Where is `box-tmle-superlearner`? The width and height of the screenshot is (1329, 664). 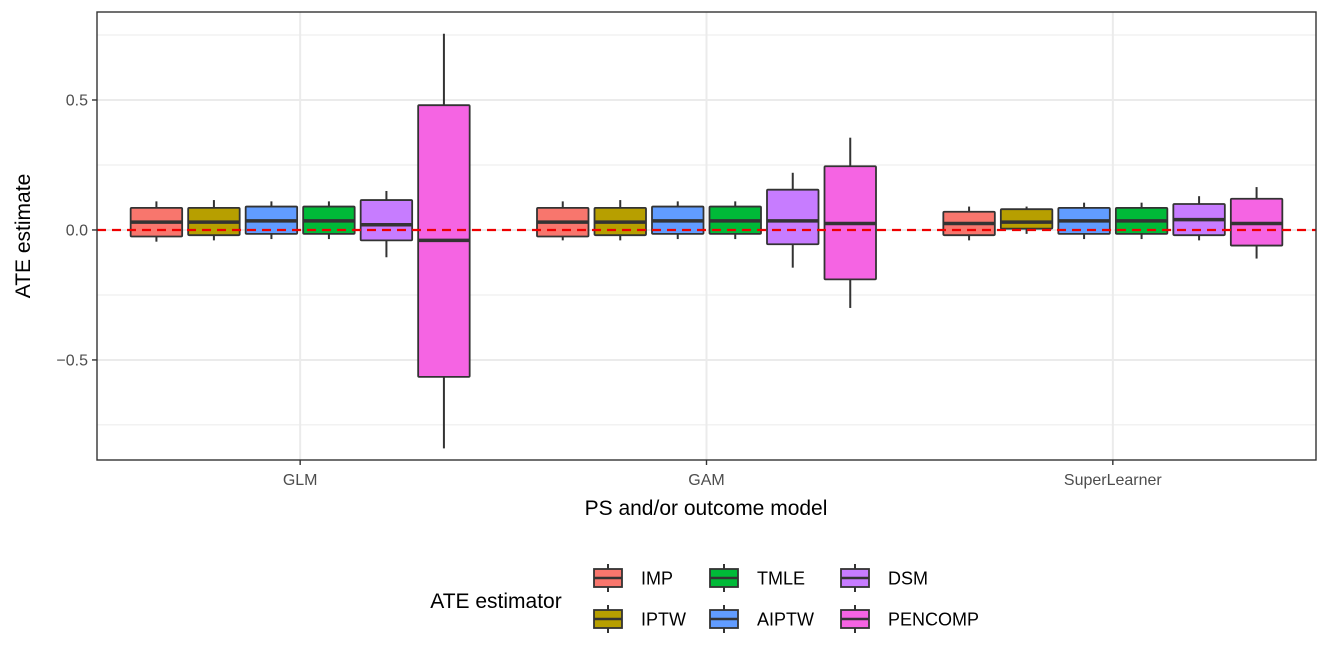
box-tmle-superlearner is located at coordinates (1141, 221).